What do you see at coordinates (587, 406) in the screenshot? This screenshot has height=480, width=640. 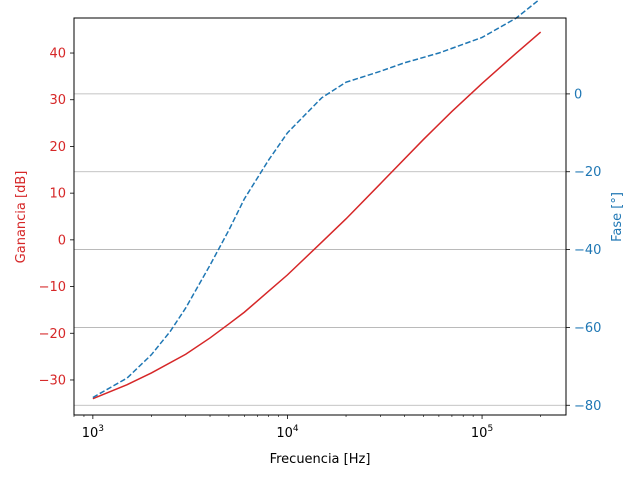 I see `y-right-tick-label: −80` at bounding box center [587, 406].